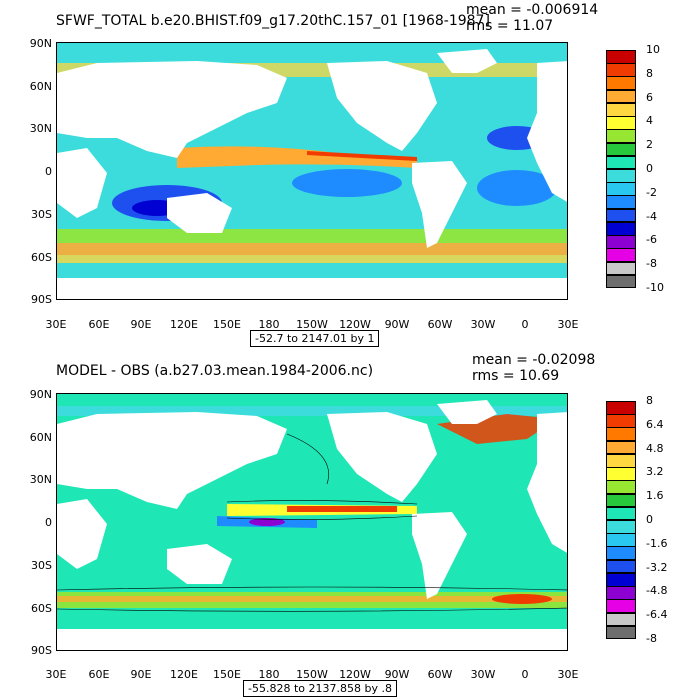 This screenshot has height=700, width=700. Describe the element at coordinates (312, 599) in the screenshot. I see `southern-orange-band` at that location.